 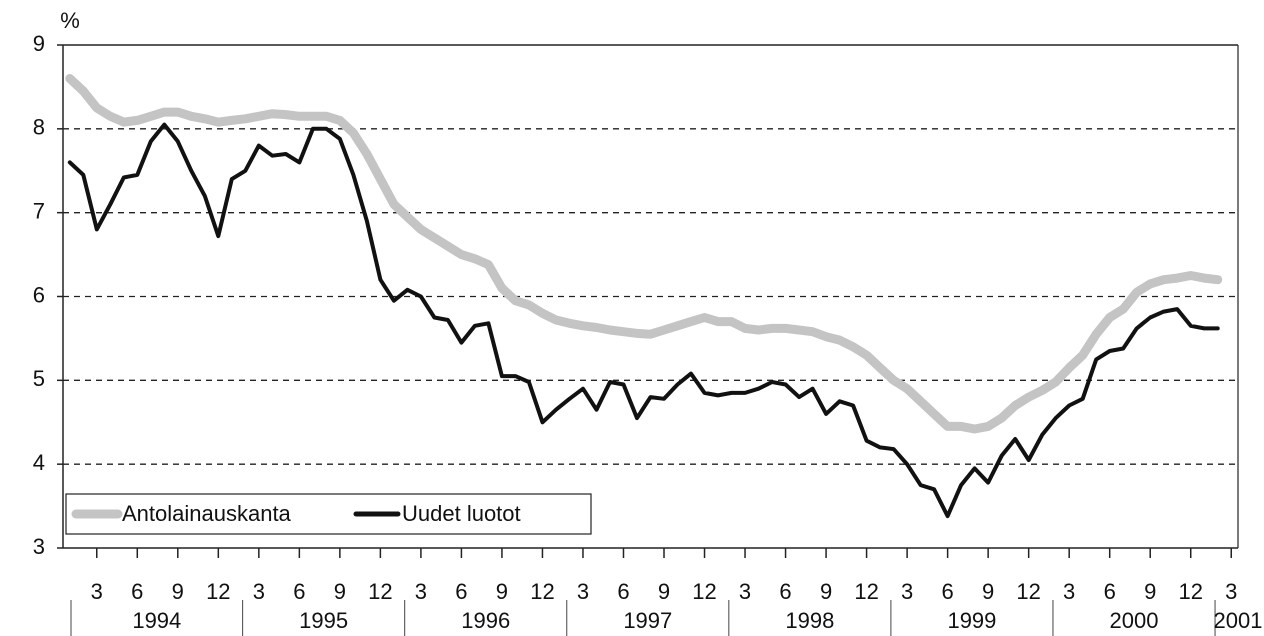 I want to click on y-tick-label: 9, so click(x=39, y=43).